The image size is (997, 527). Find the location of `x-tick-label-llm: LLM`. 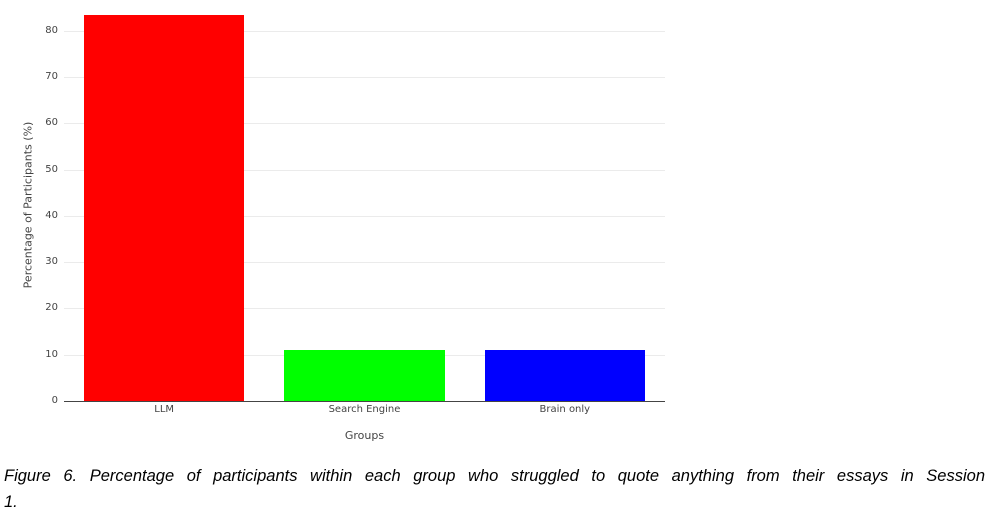

x-tick-label-llm: LLM is located at coordinates (164, 409).